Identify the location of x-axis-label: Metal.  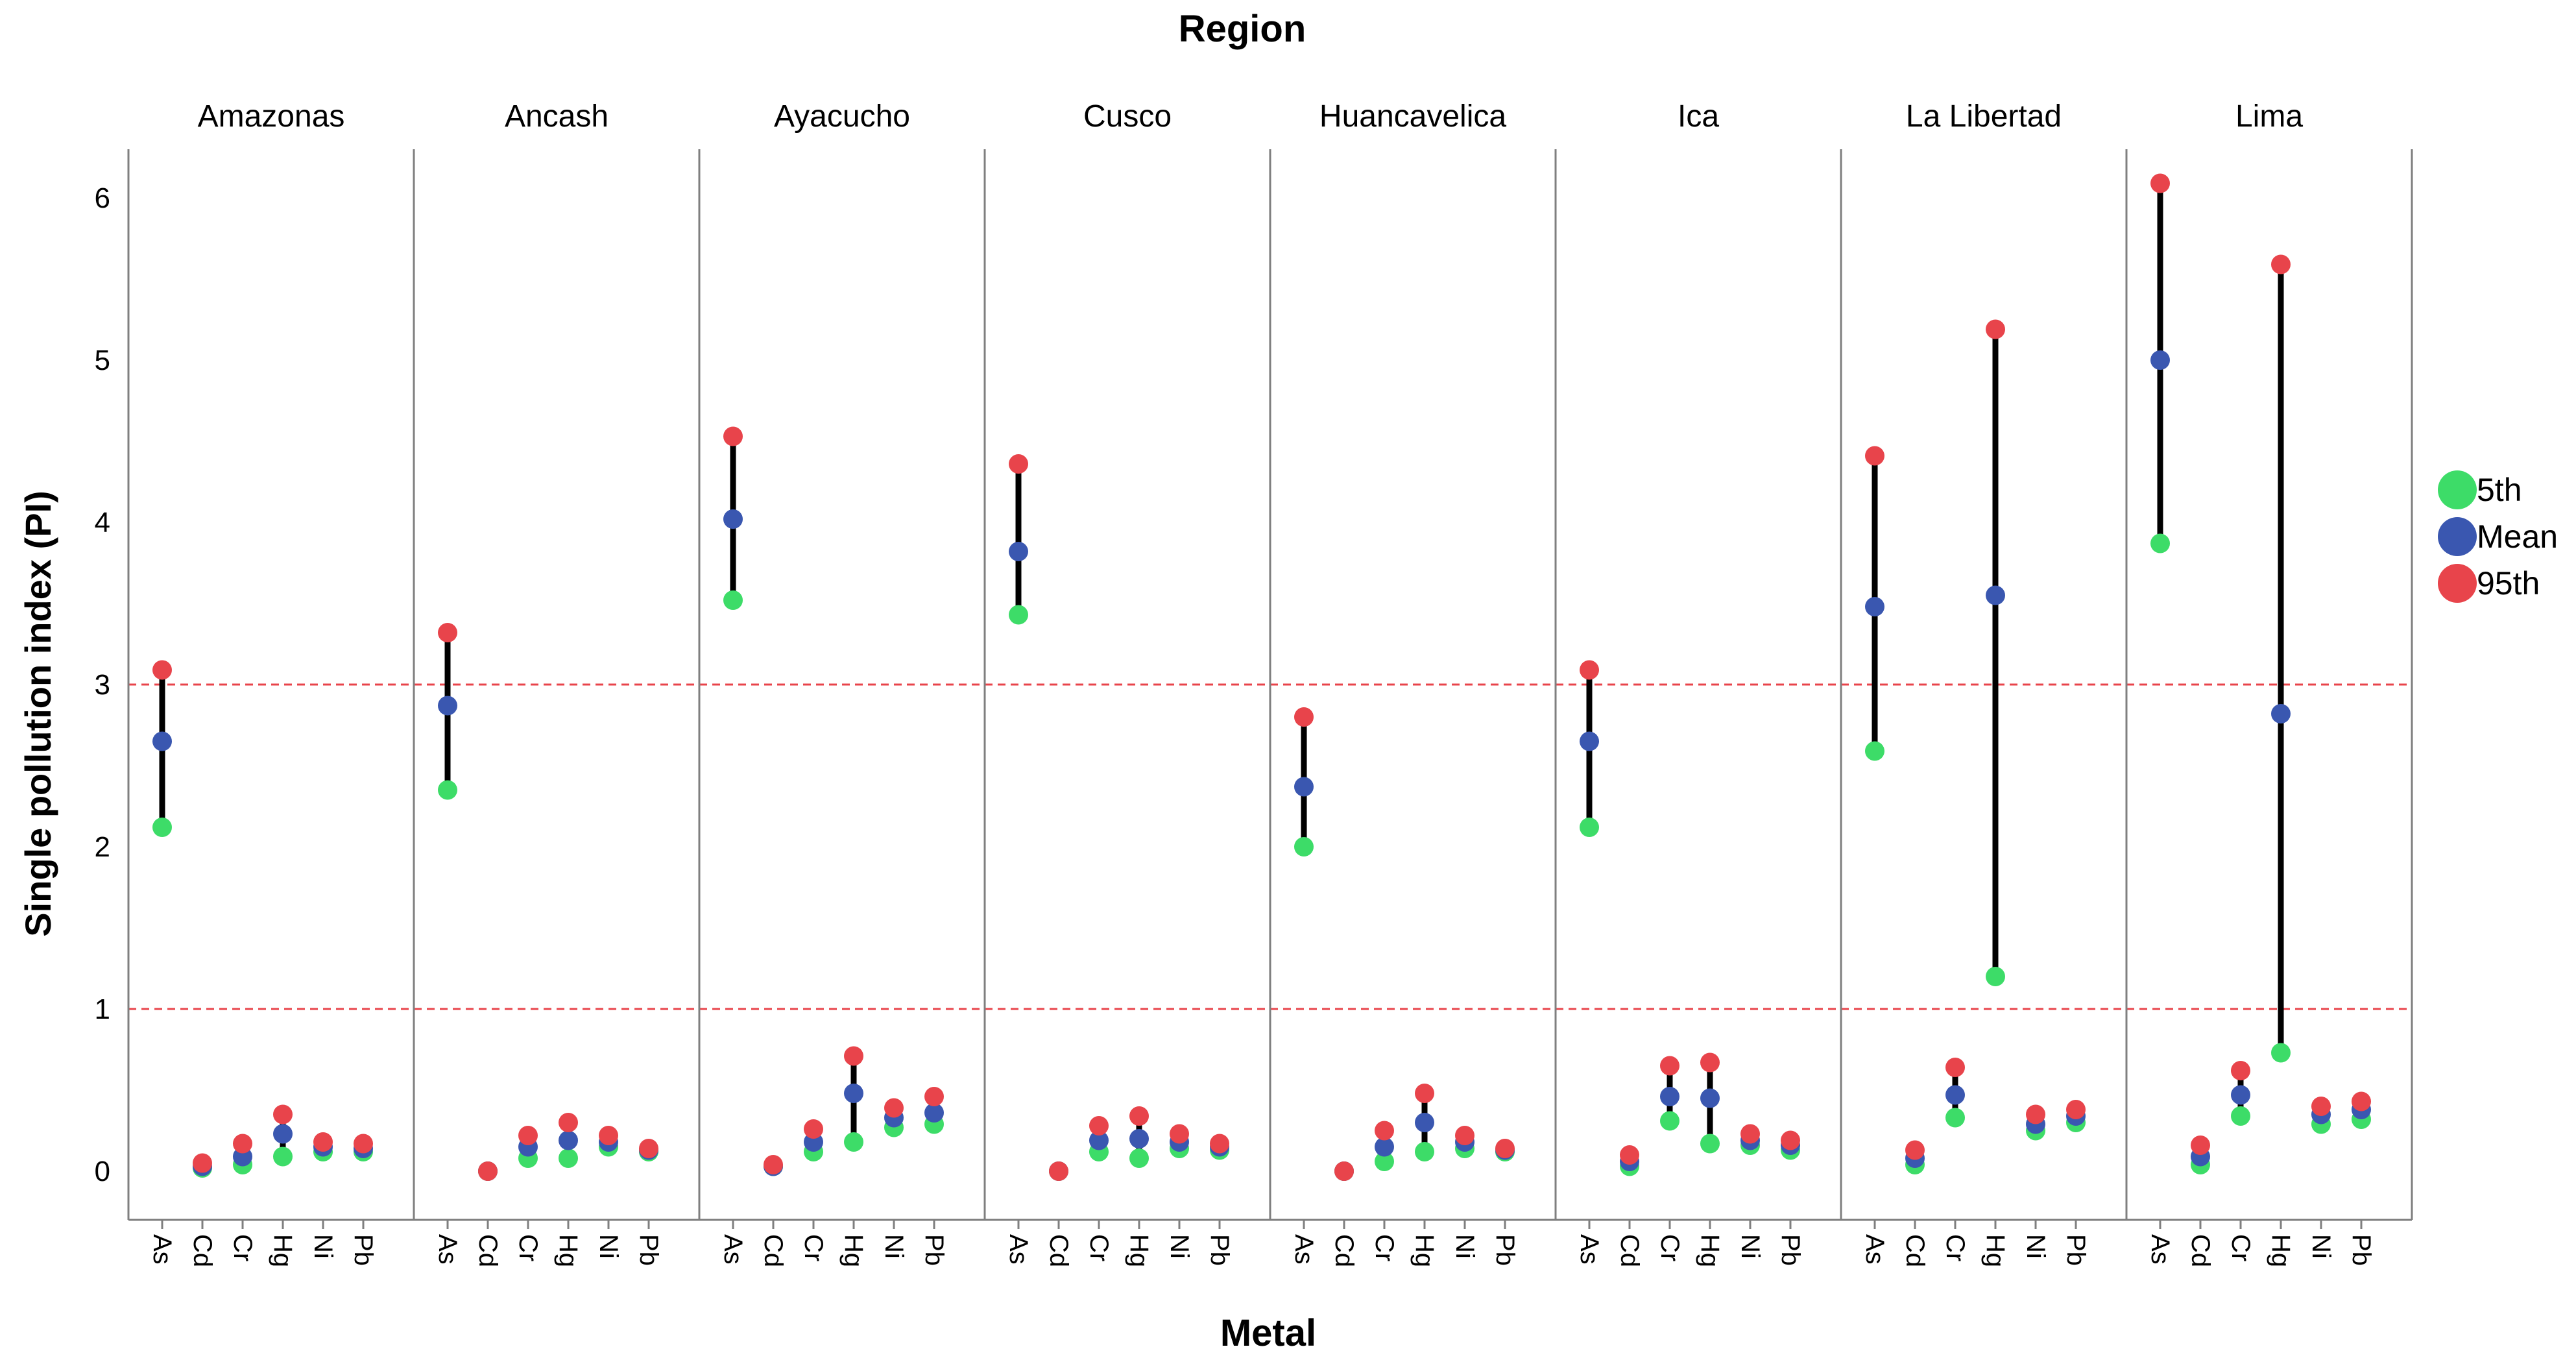
(1268, 1333).